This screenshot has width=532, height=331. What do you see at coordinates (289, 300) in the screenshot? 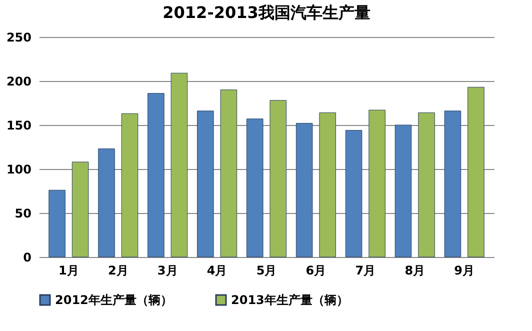
I see `legend-label: 2013年生产量（辆）` at bounding box center [289, 300].